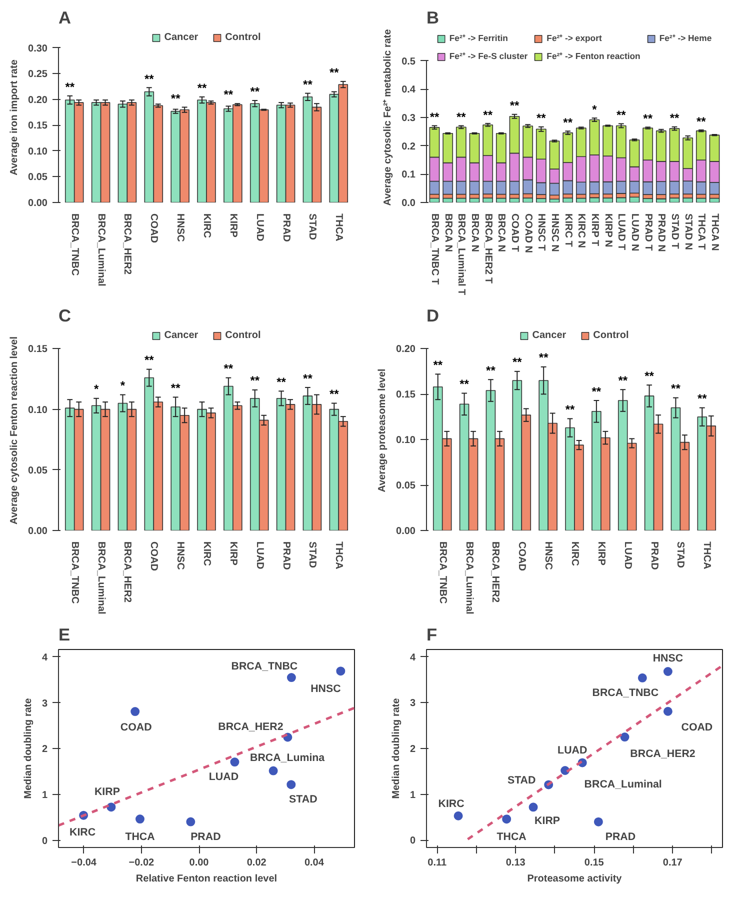 The width and height of the screenshot is (752, 907). I want to click on x-tick-label: PRAD N, so click(661, 233).